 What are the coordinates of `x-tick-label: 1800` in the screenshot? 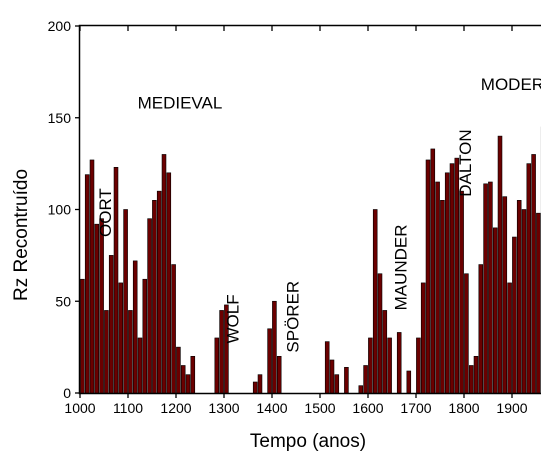 It's located at (463, 408).